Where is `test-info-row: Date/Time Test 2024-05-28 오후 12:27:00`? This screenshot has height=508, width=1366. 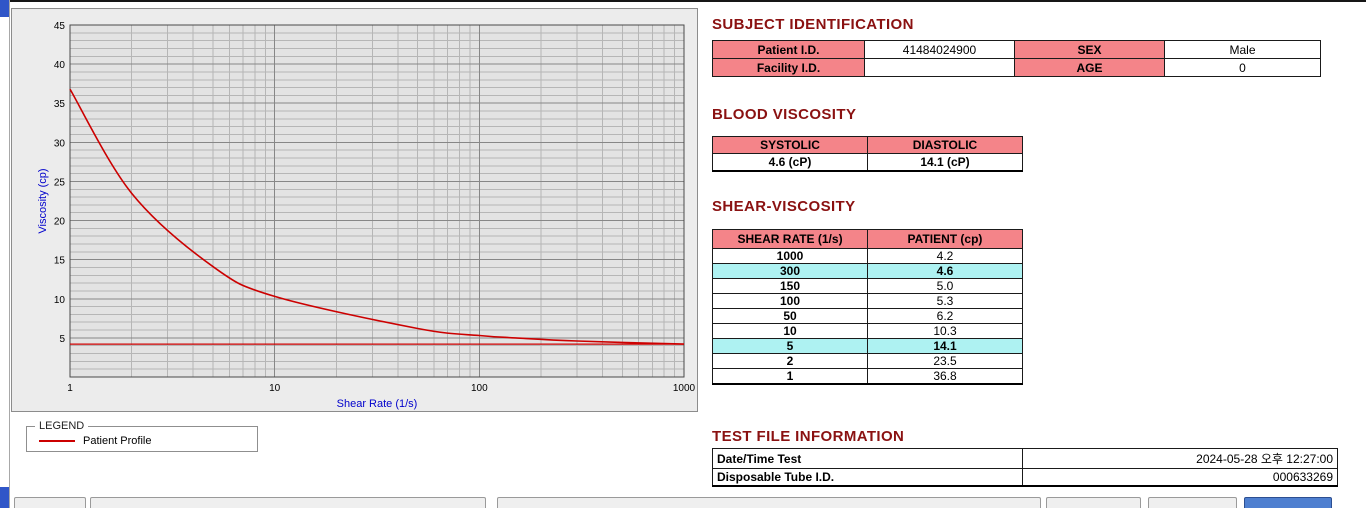 test-info-row: Date/Time Test 2024-05-28 오후 12:27:00 is located at coordinates (1025, 458).